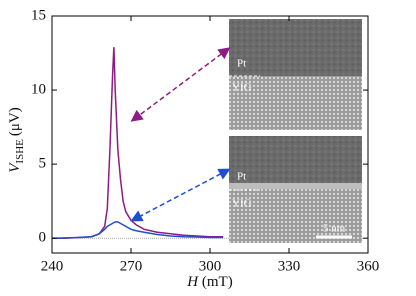 This screenshot has height=296, width=416. I want to click on inset-image: Pt YIG, so click(295, 74).